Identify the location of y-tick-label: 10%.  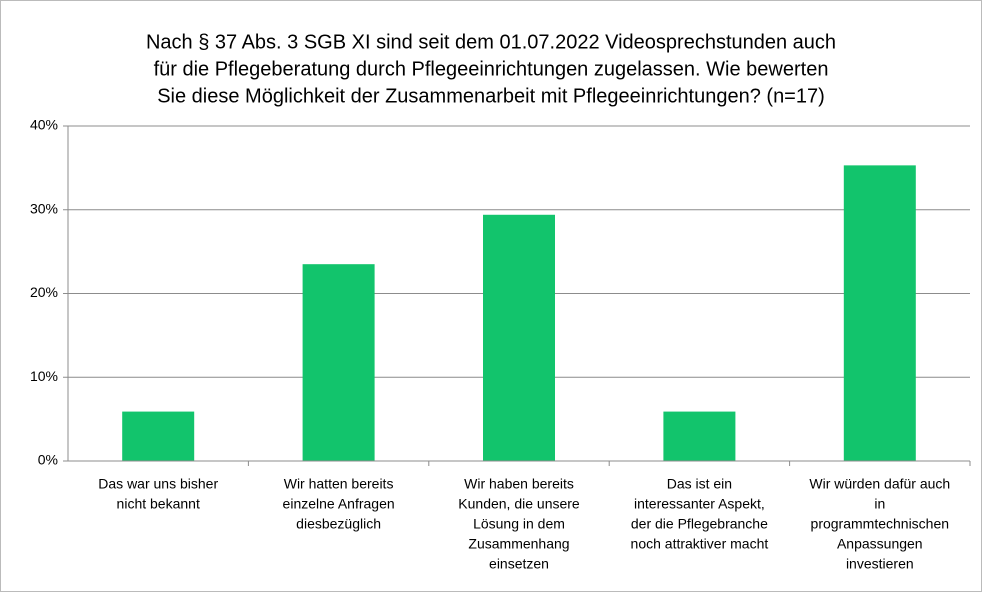
(44, 376).